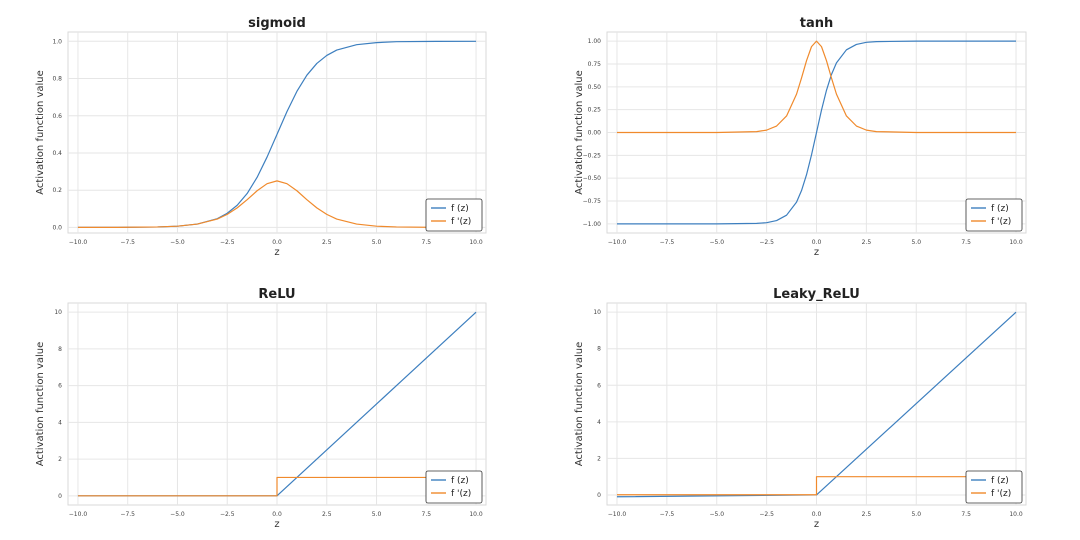 The image size is (1080, 540). I want to click on y-tick-label: 0.8, so click(57, 79).